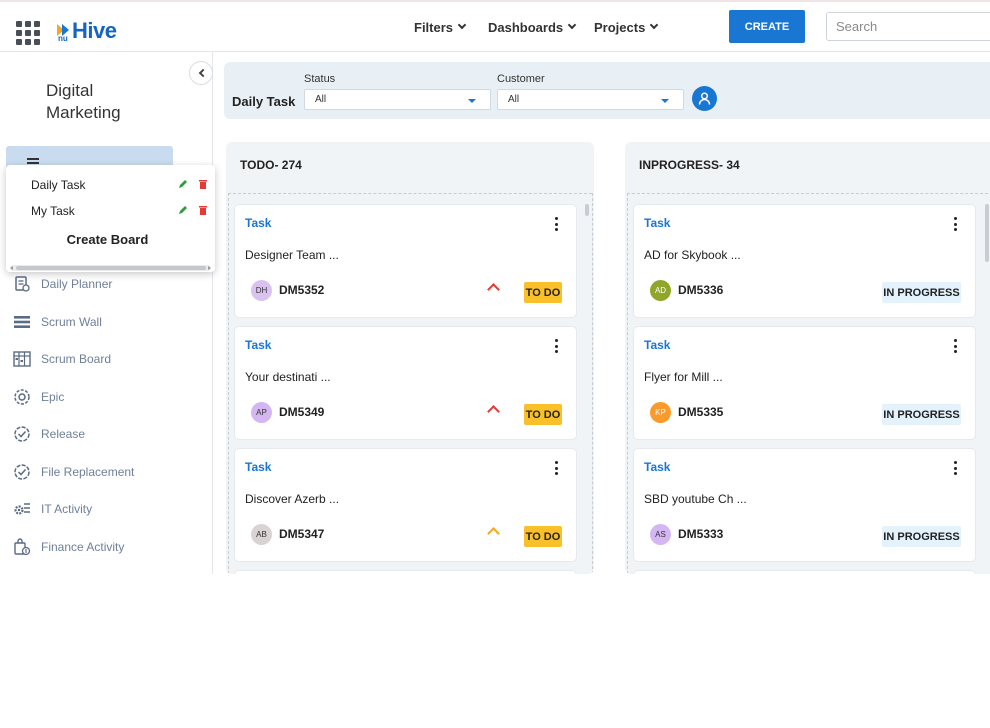  What do you see at coordinates (302, 290) in the screenshot?
I see `task-id: DM5352` at bounding box center [302, 290].